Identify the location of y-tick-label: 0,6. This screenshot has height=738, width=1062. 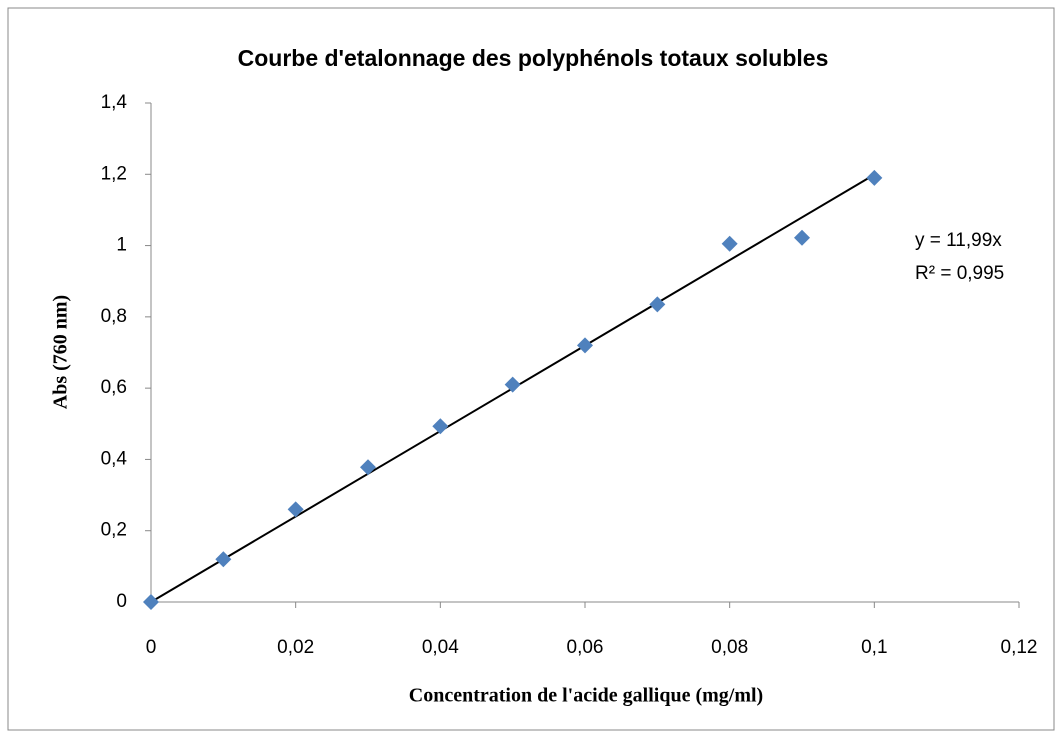
(114, 387).